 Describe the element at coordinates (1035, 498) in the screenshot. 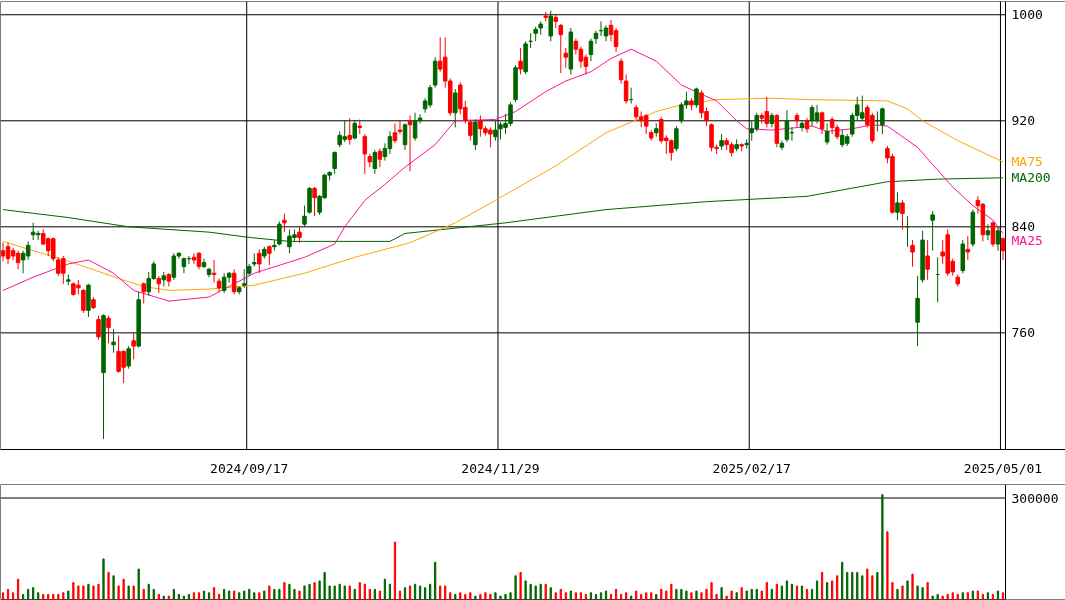

I see `y-tick-label: 300000` at that location.